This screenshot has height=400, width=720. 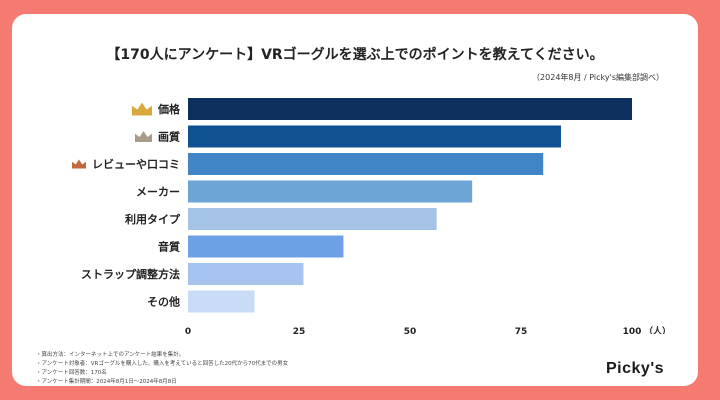 What do you see at coordinates (169, 247) in the screenshot?
I see `category-label: 音質` at bounding box center [169, 247].